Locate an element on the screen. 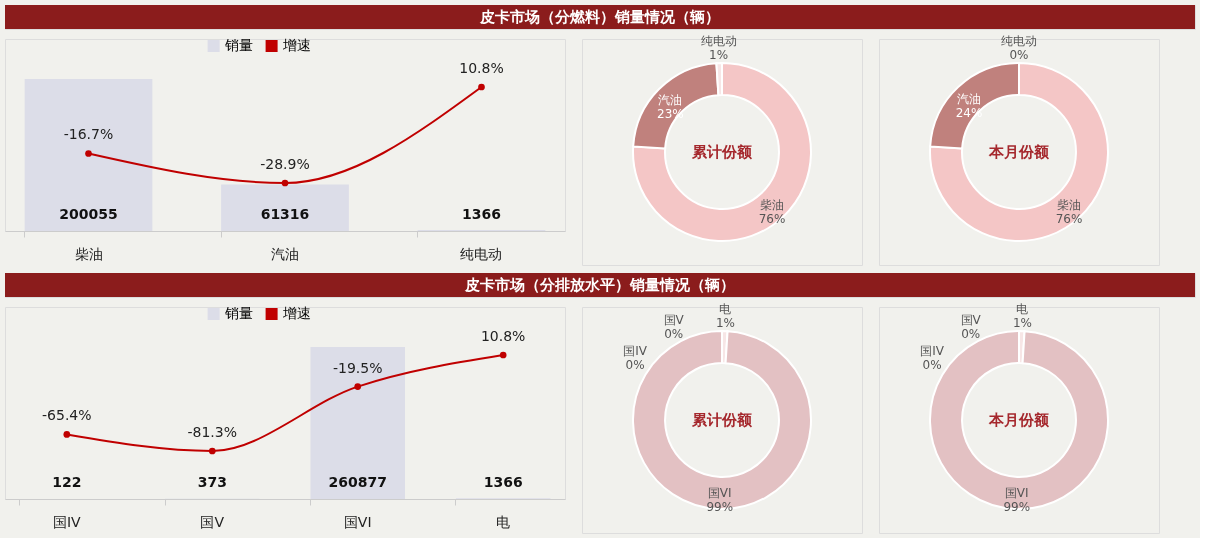 The image size is (1217, 553). x-tick-label: 纯电动 is located at coordinates (481, 253).